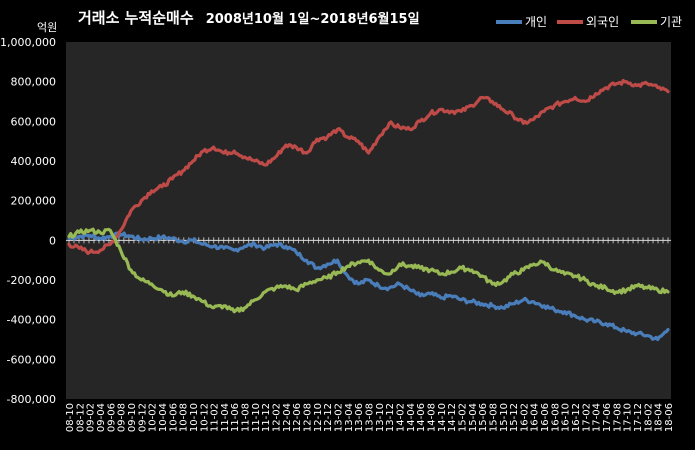 This screenshot has width=695, height=450. What do you see at coordinates (246, 417) in the screenshot?
I see `x-tick-label: 11-08` at bounding box center [246, 417].